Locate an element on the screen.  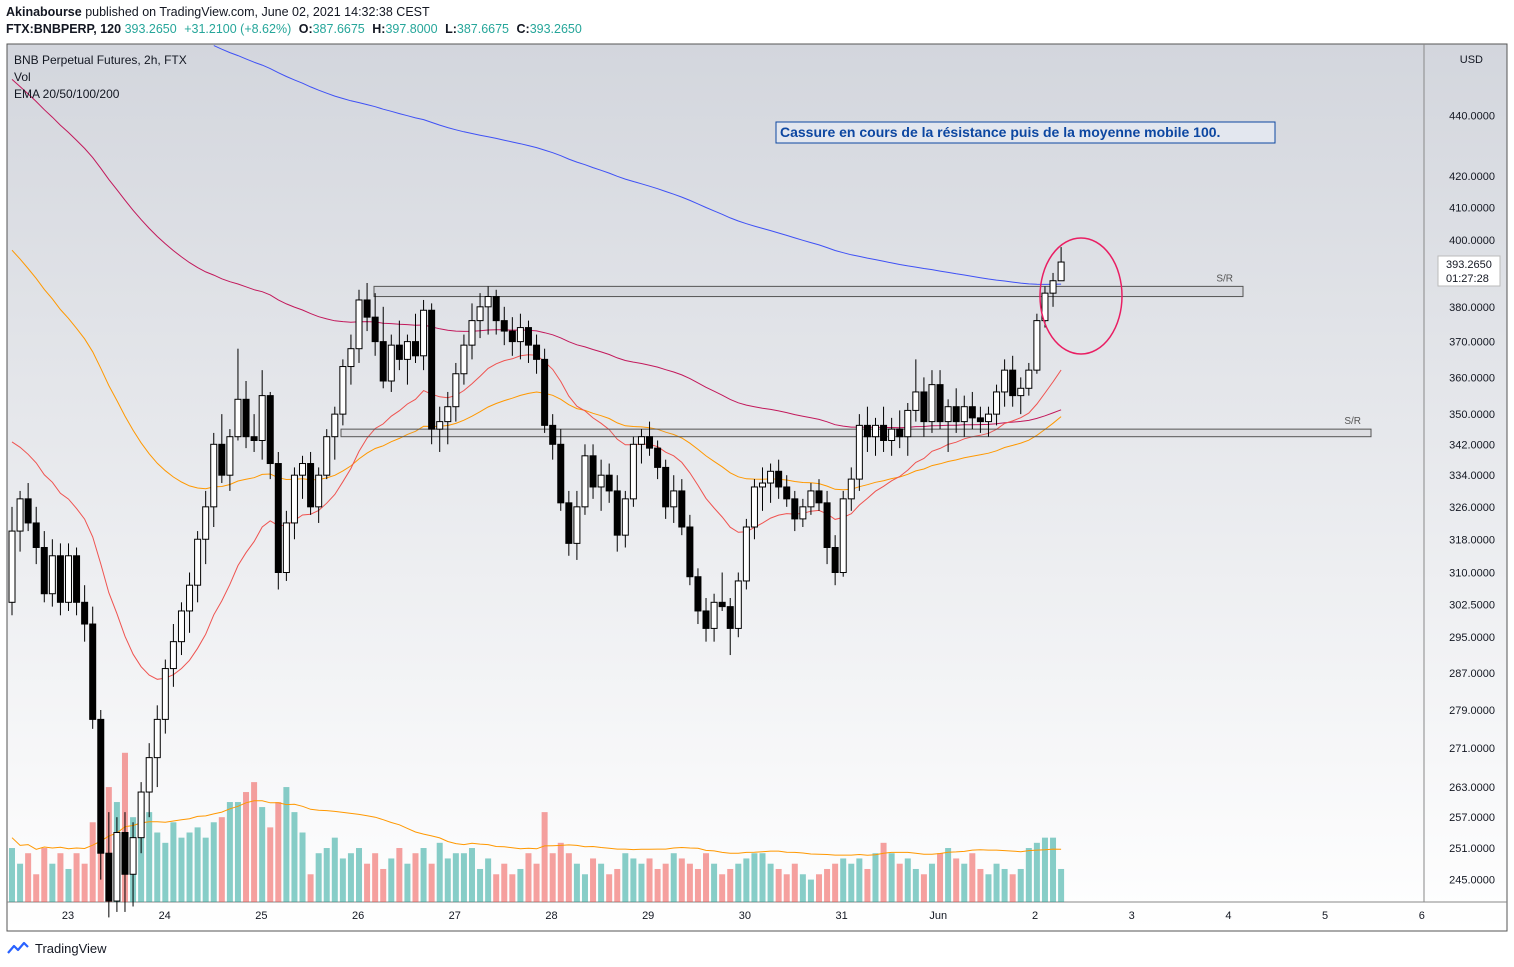
high-label: H: is located at coordinates (379, 29).